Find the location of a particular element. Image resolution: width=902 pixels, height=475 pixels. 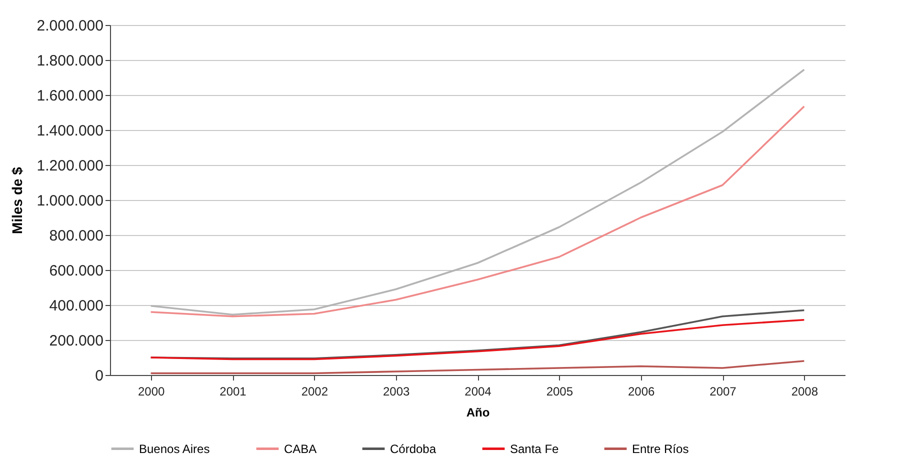

y-tick-label: 1.800.000 is located at coordinates (70, 61).